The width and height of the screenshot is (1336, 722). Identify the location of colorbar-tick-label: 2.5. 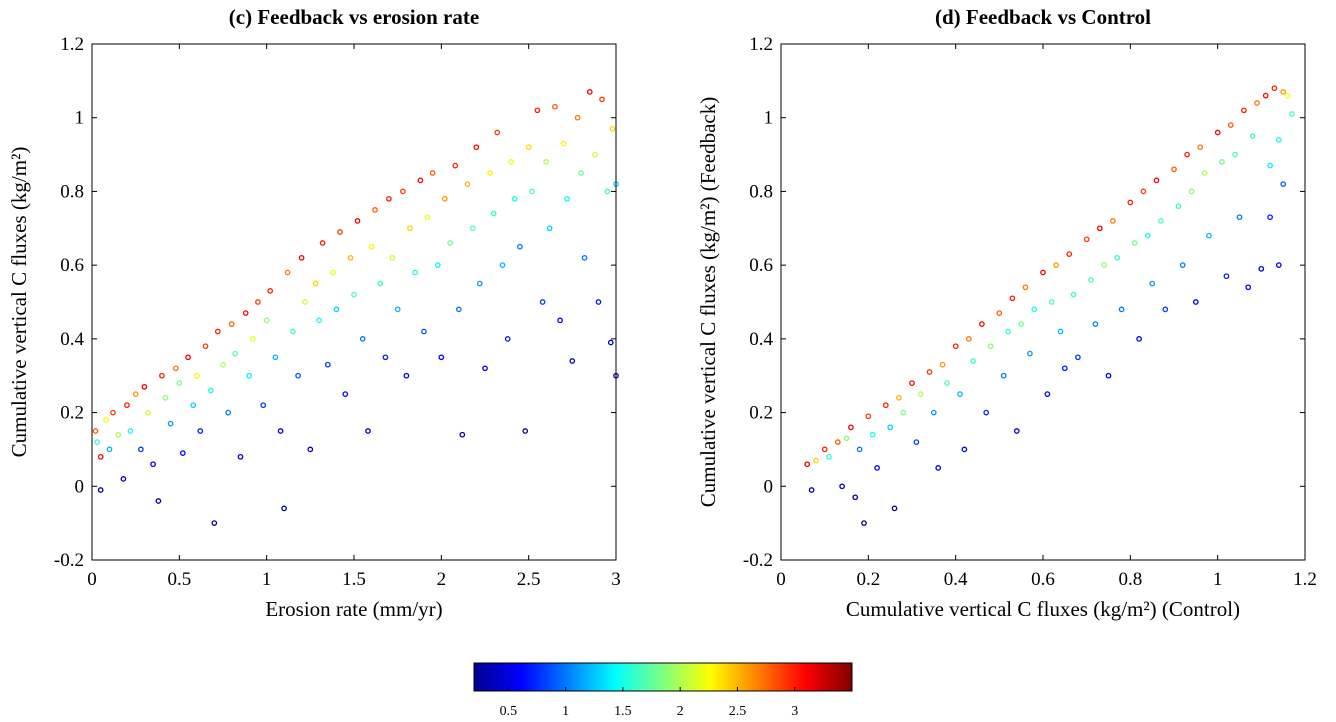
(738, 711).